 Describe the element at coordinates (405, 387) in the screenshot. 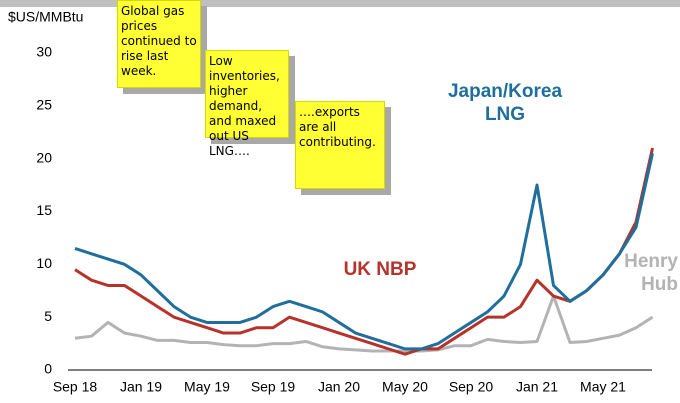

I see `x-tick-label: May 20` at that location.